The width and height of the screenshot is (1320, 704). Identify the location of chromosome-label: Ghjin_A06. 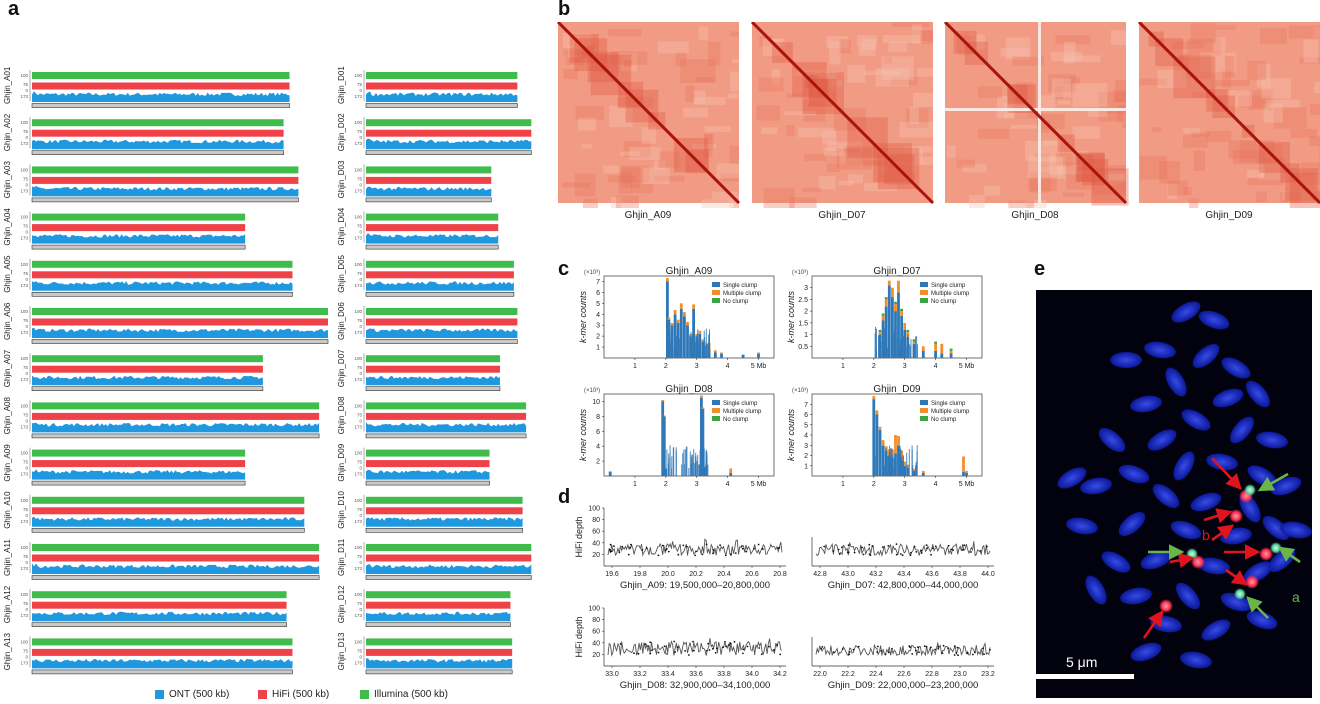
(7, 321).